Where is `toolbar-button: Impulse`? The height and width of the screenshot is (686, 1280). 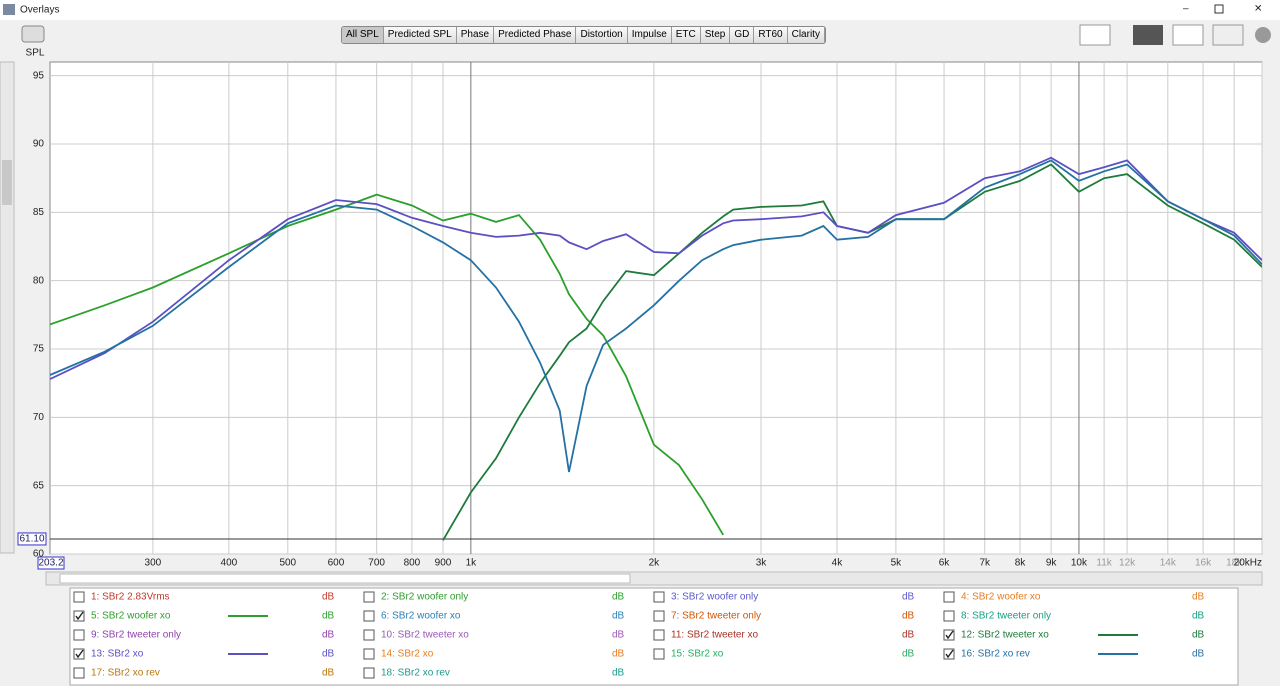
toolbar-button: Impulse is located at coordinates (649, 35).